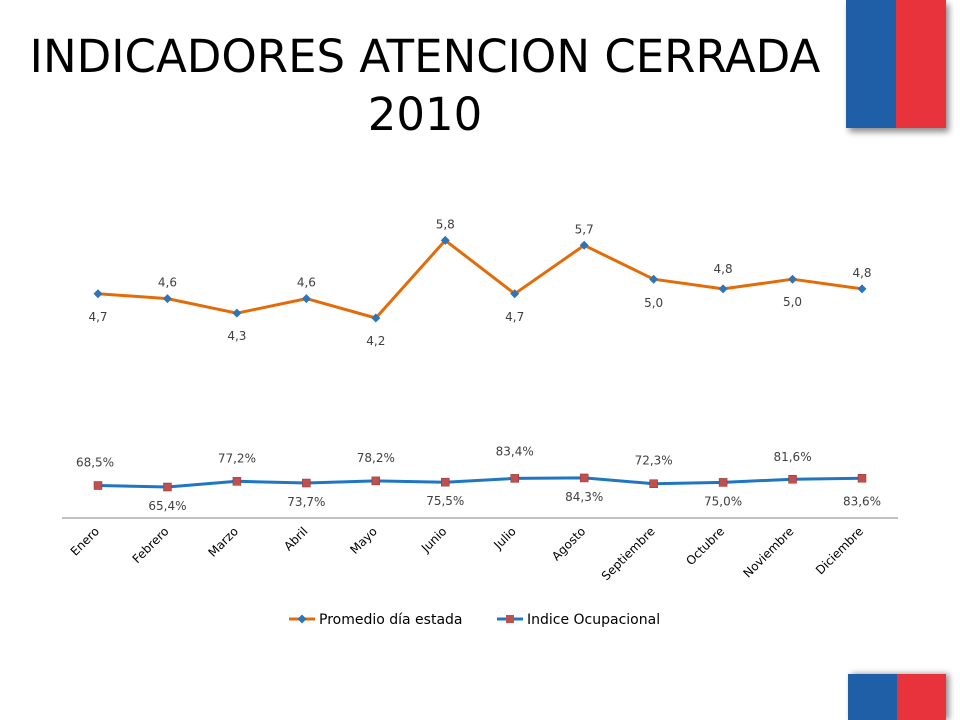  What do you see at coordinates (862, 478) in the screenshot?
I see `data-point-ocupacional-diciembre` at bounding box center [862, 478].